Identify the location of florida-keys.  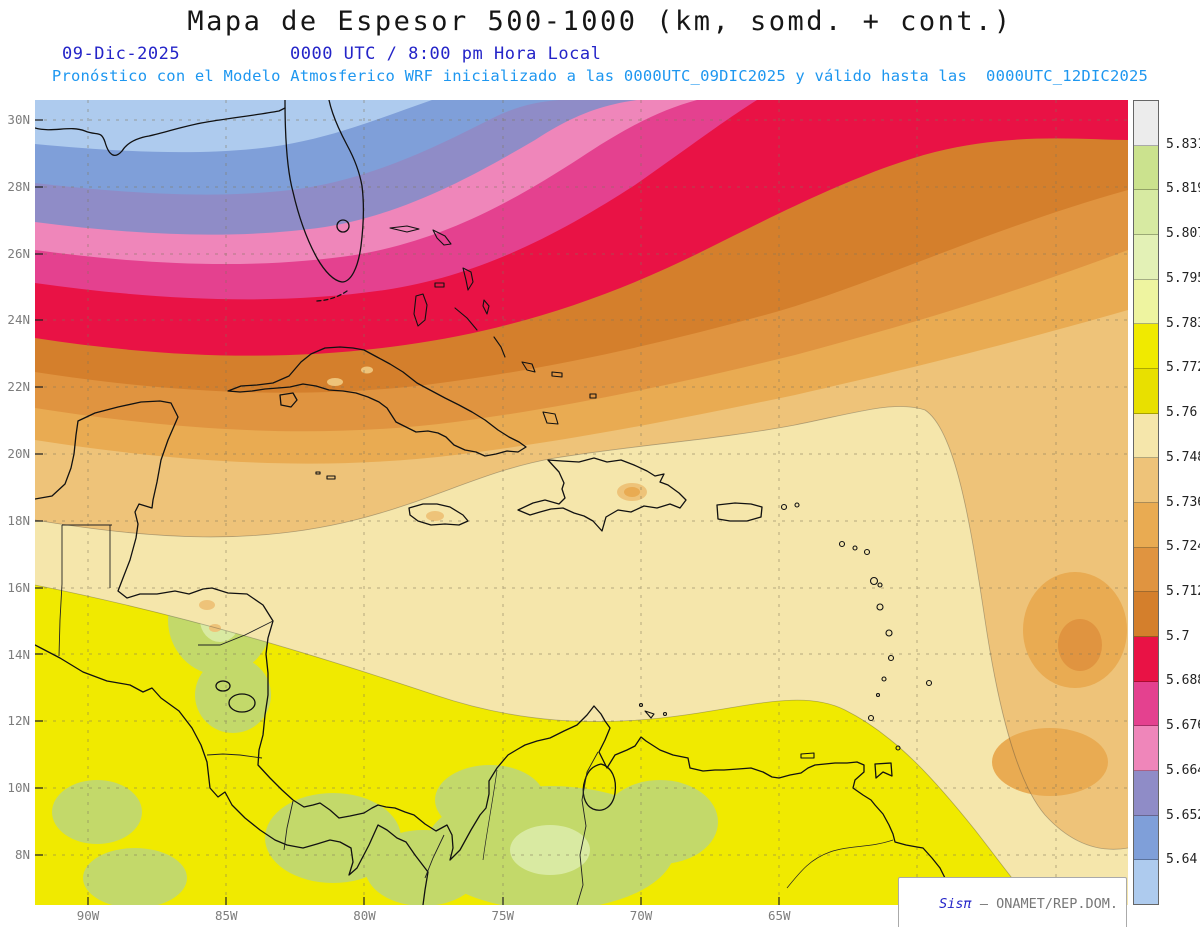
(331, 296).